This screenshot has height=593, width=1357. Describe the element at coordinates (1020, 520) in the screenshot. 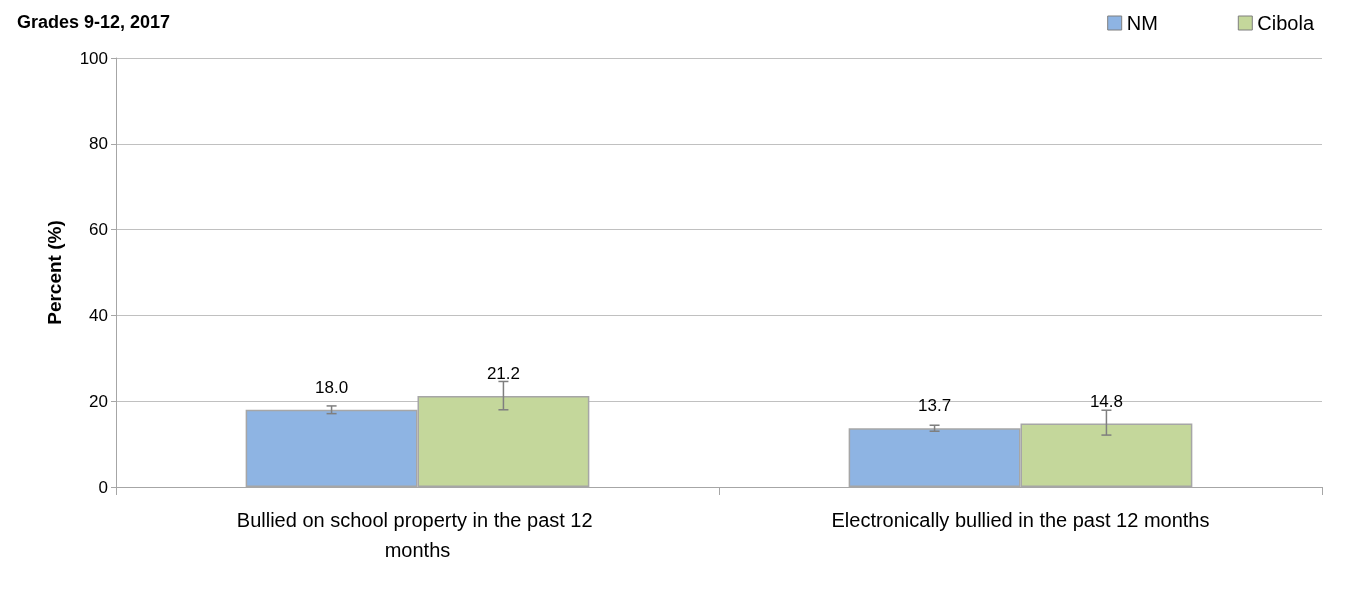

I see `x-tick-label: Electronically bullied in the past 12 months` at that location.